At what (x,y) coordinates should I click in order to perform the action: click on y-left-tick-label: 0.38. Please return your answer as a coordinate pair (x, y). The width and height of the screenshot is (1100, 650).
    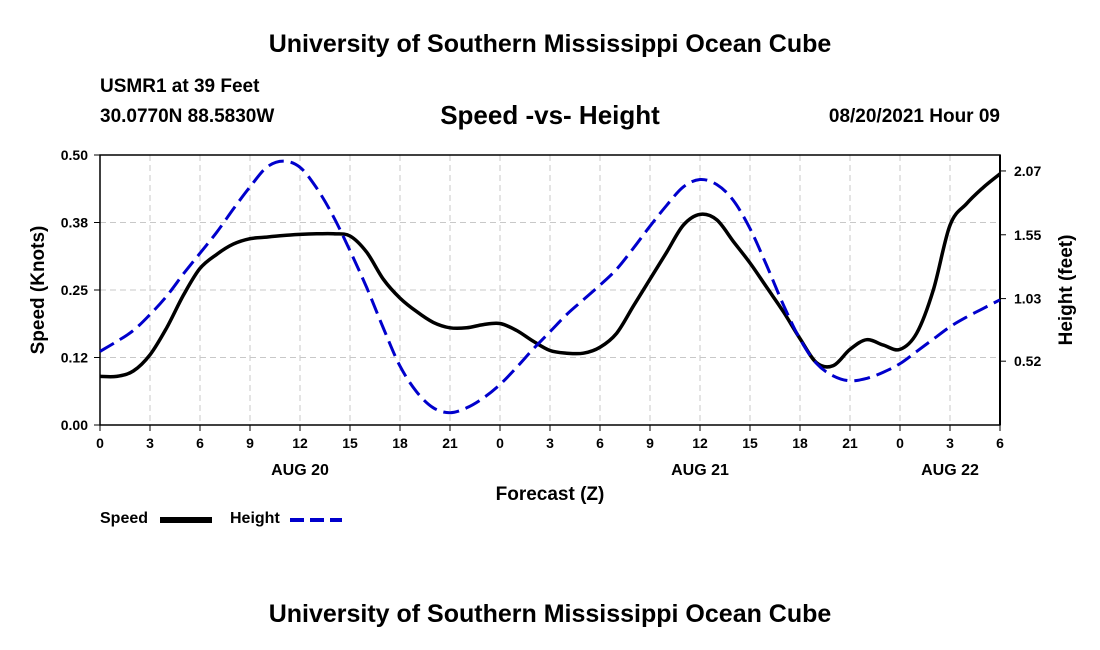
    Looking at the image, I should click on (74, 223).